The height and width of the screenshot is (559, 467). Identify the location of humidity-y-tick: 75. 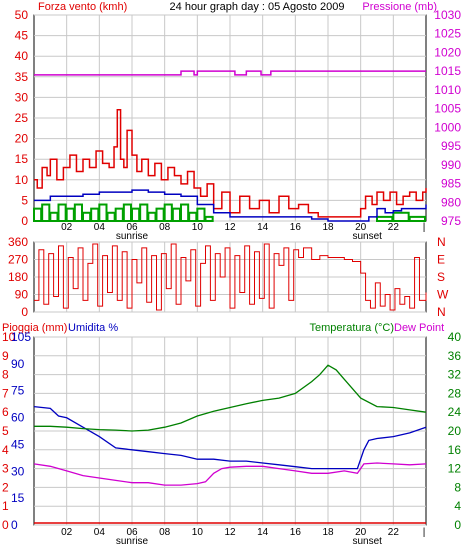
(18, 391).